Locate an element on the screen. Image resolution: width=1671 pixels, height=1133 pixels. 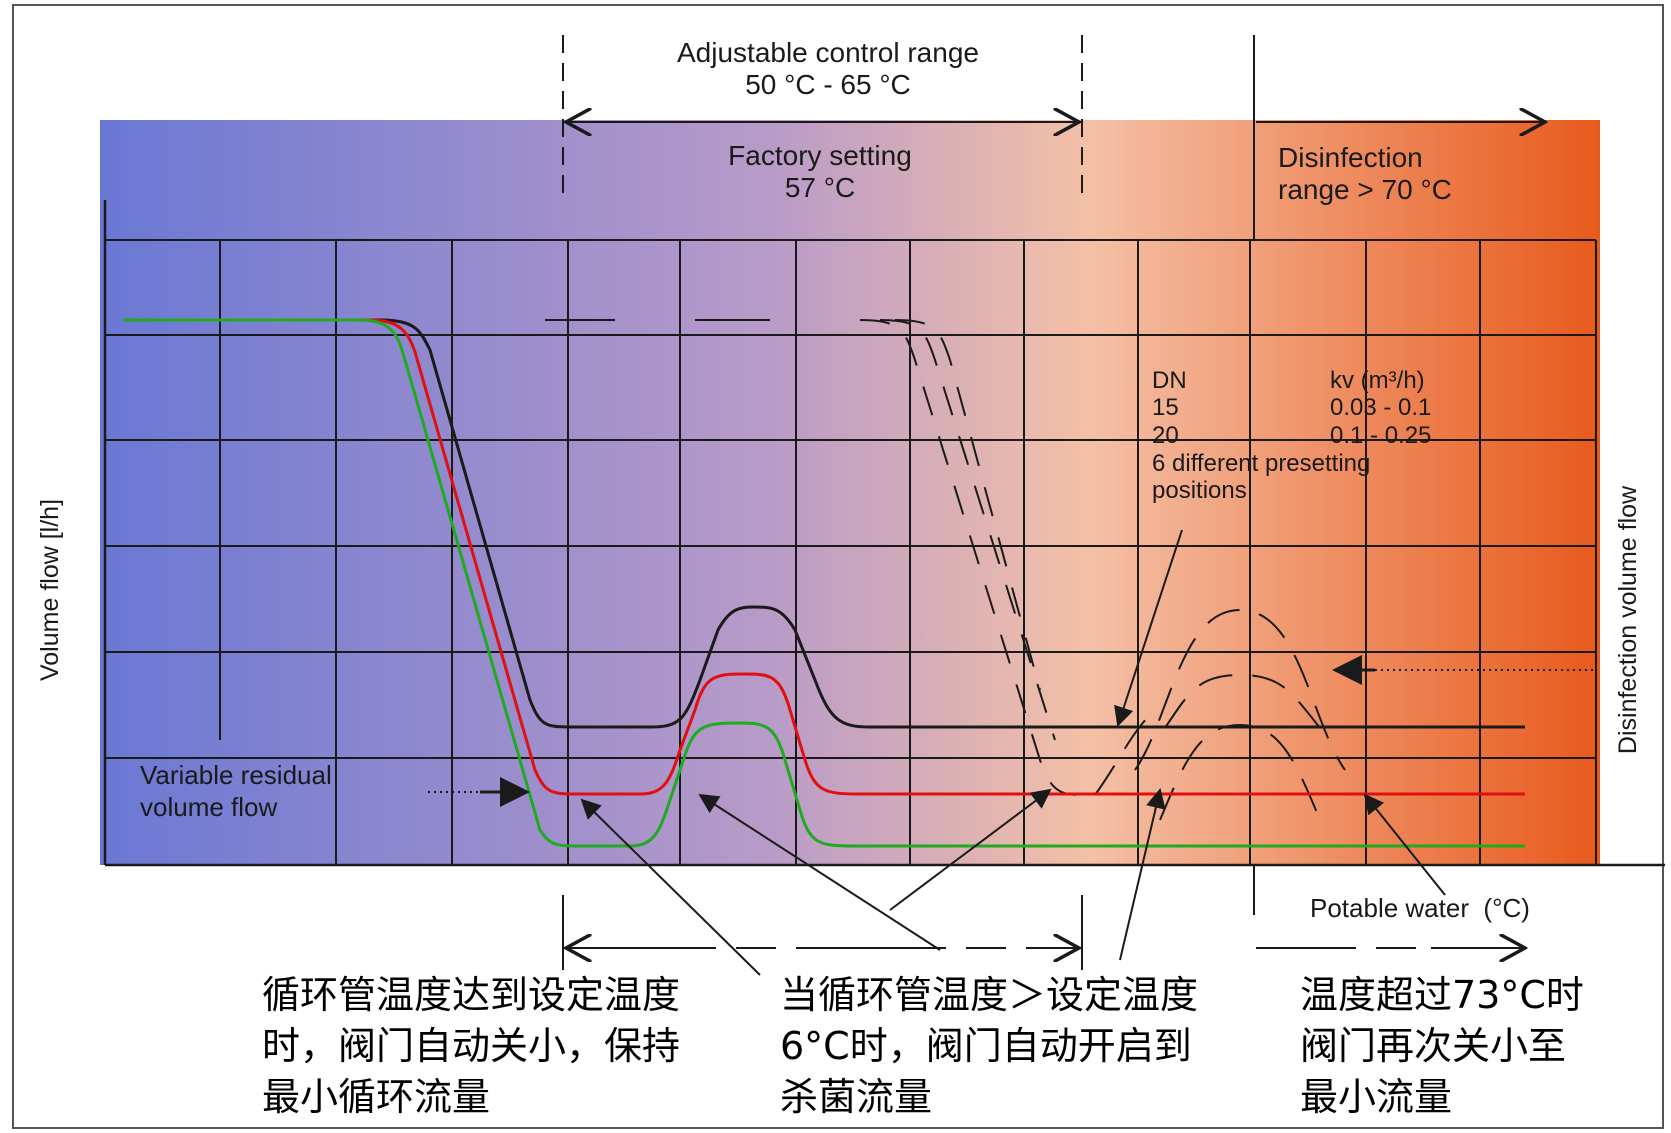
potable-pointer is located at coordinates (1404, 844).